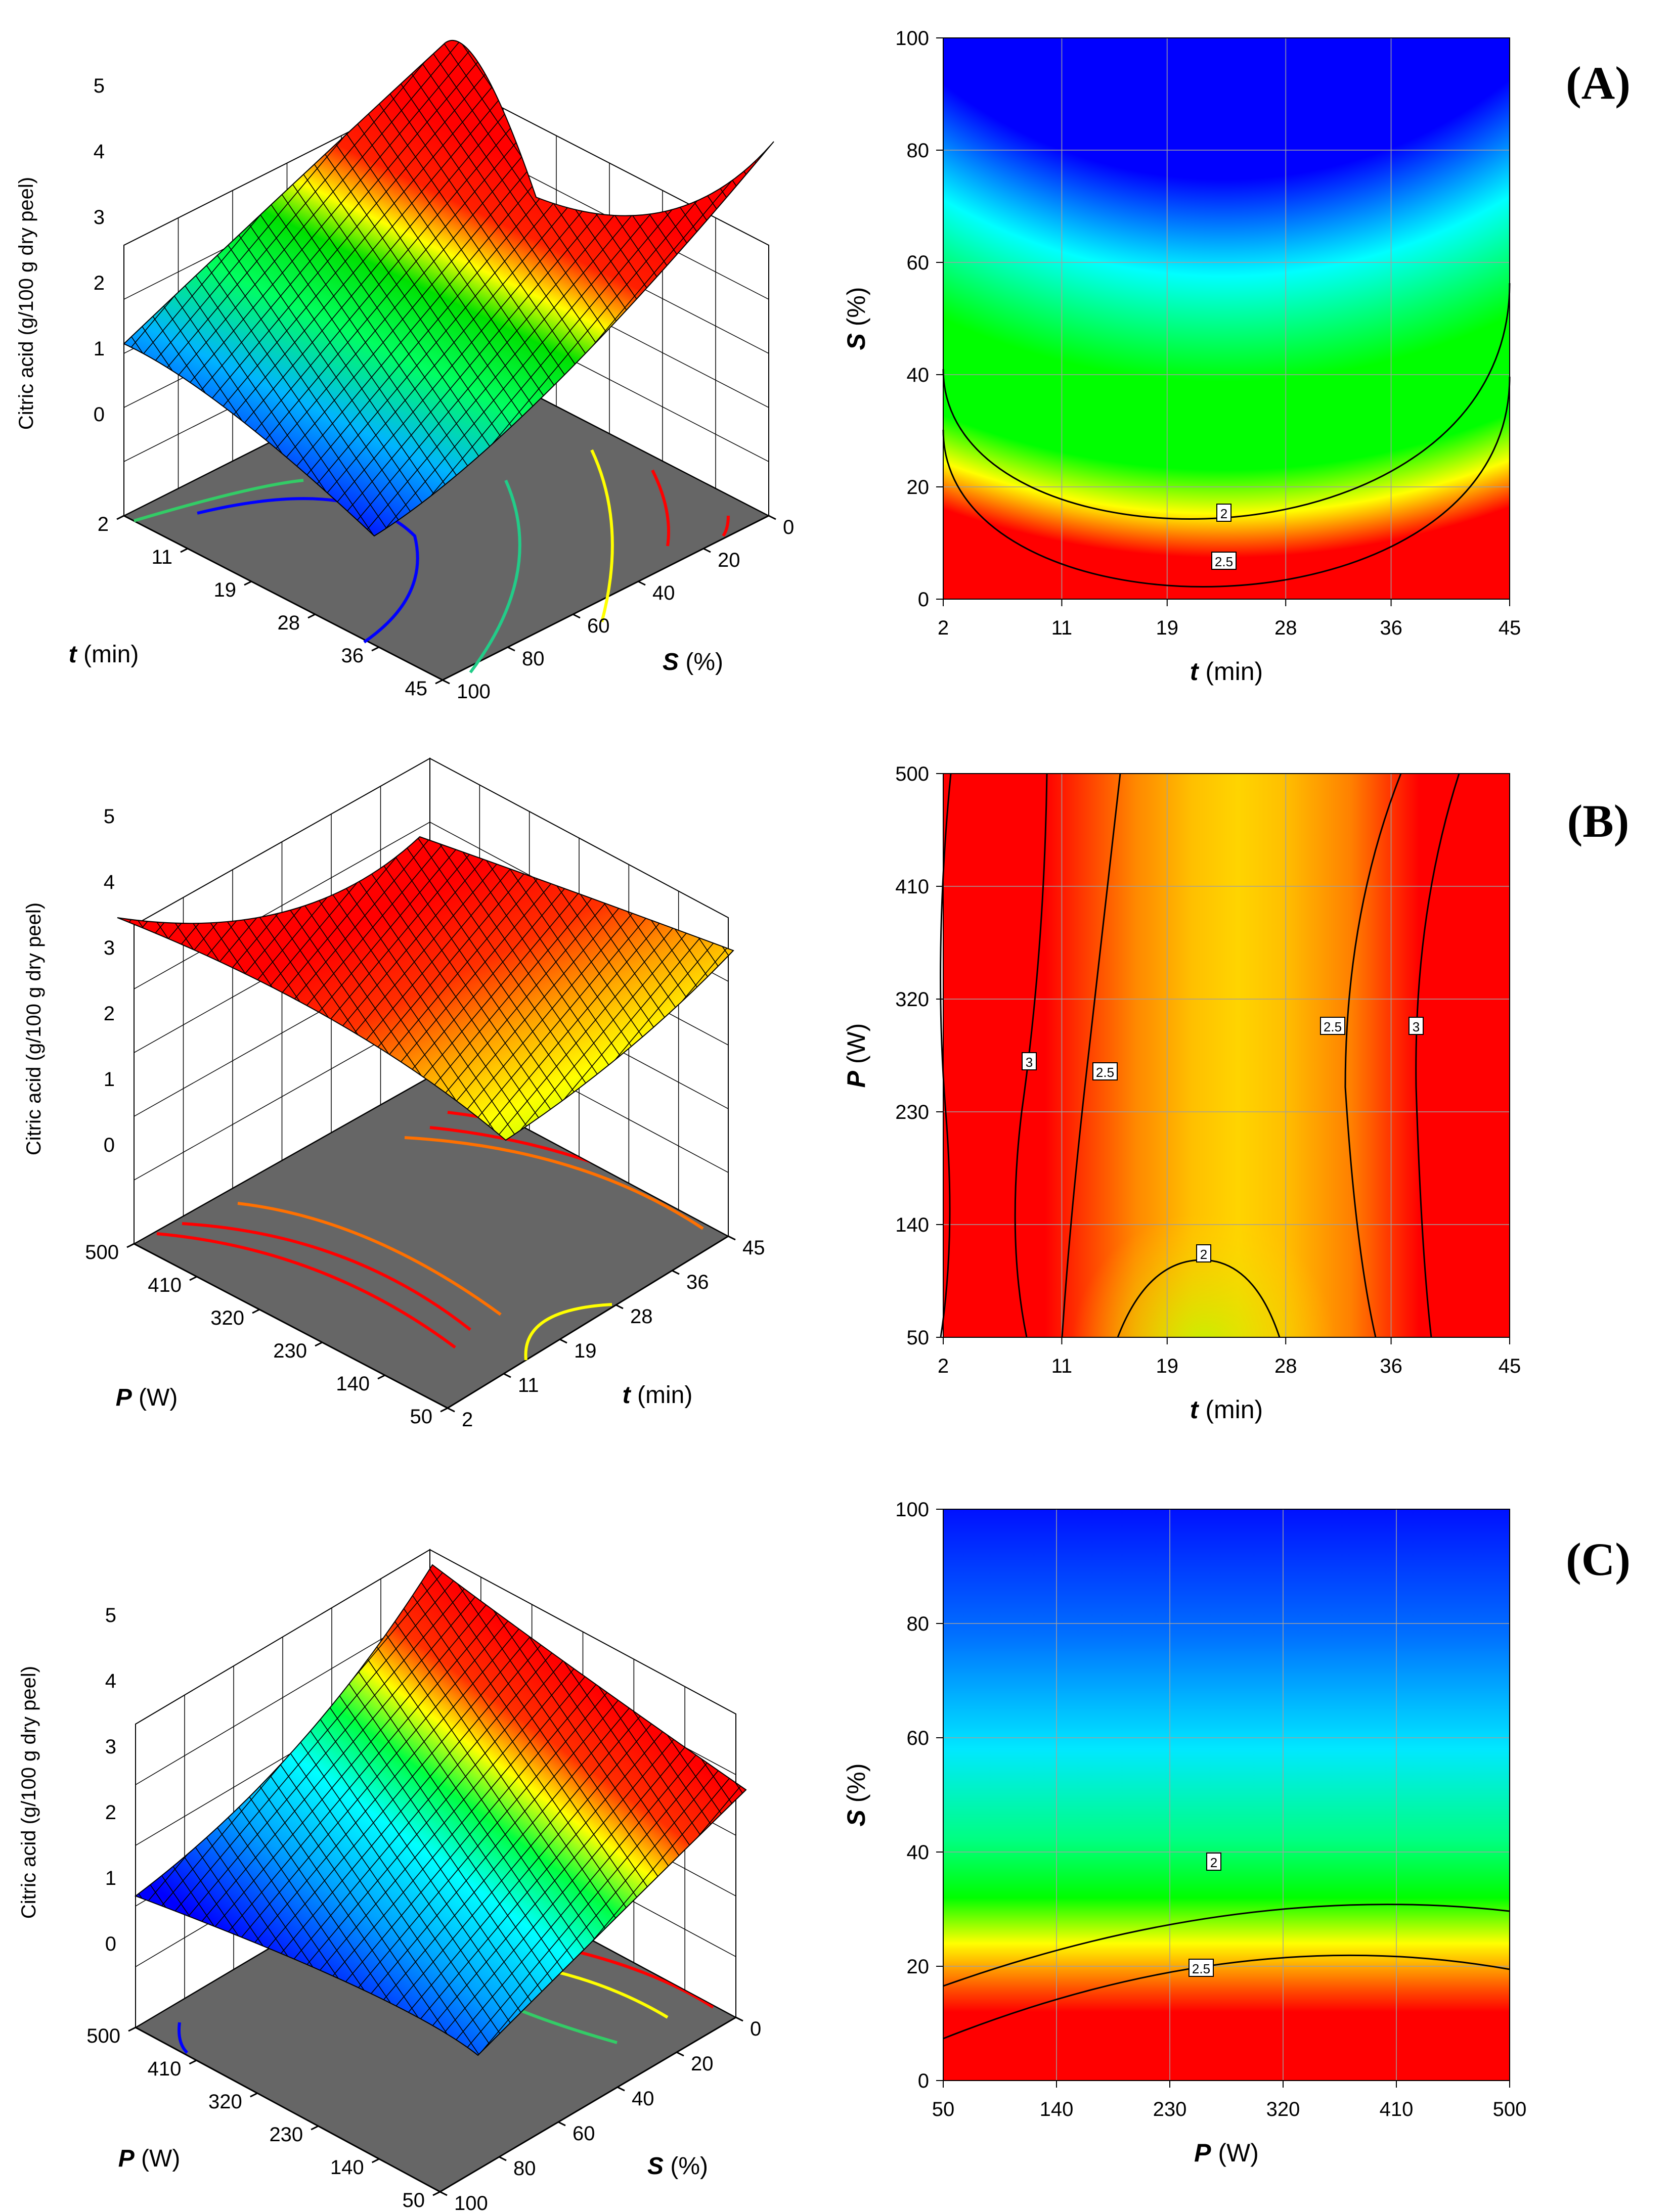  What do you see at coordinates (912, 887) in the screenshot?
I see `y-tick-label: 410` at bounding box center [912, 887].